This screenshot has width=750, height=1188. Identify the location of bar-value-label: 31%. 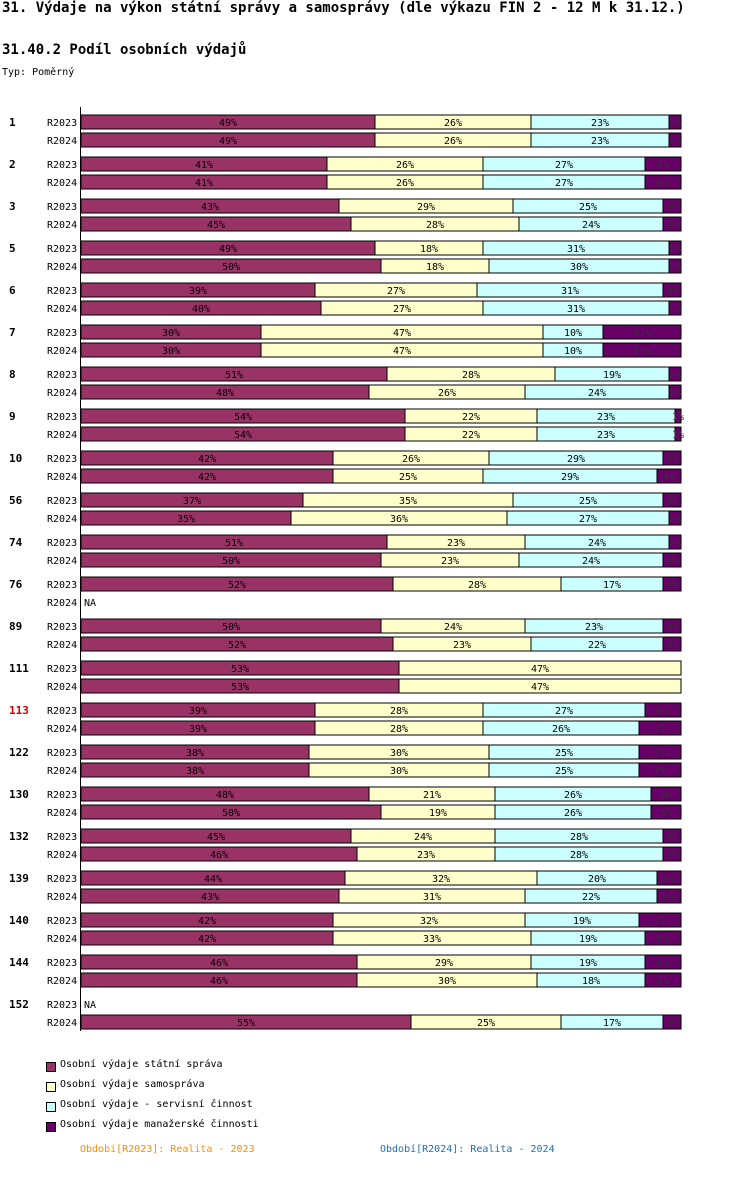
(432, 897).